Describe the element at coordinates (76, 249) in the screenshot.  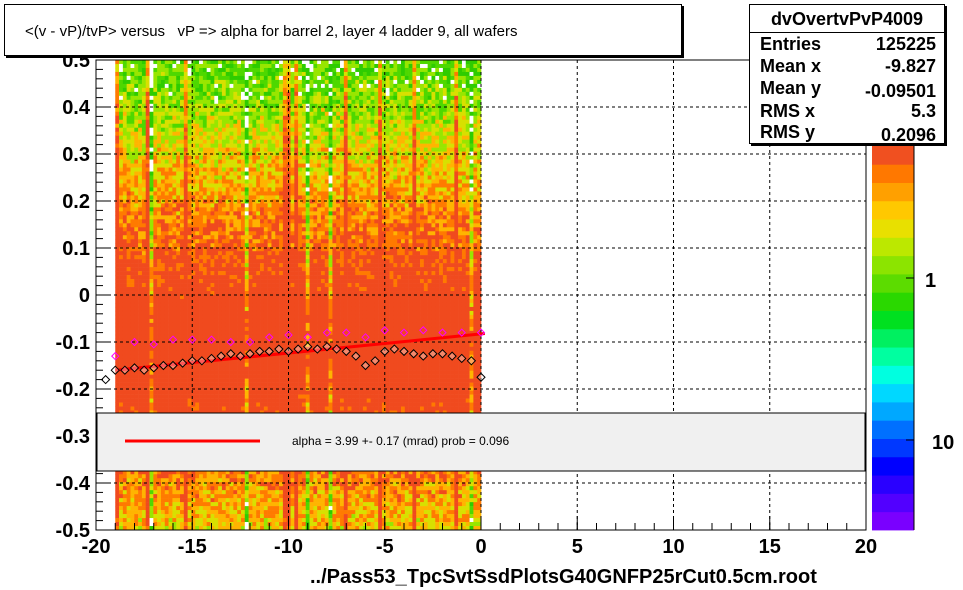
I see `y-tick-label: 0.1` at that location.